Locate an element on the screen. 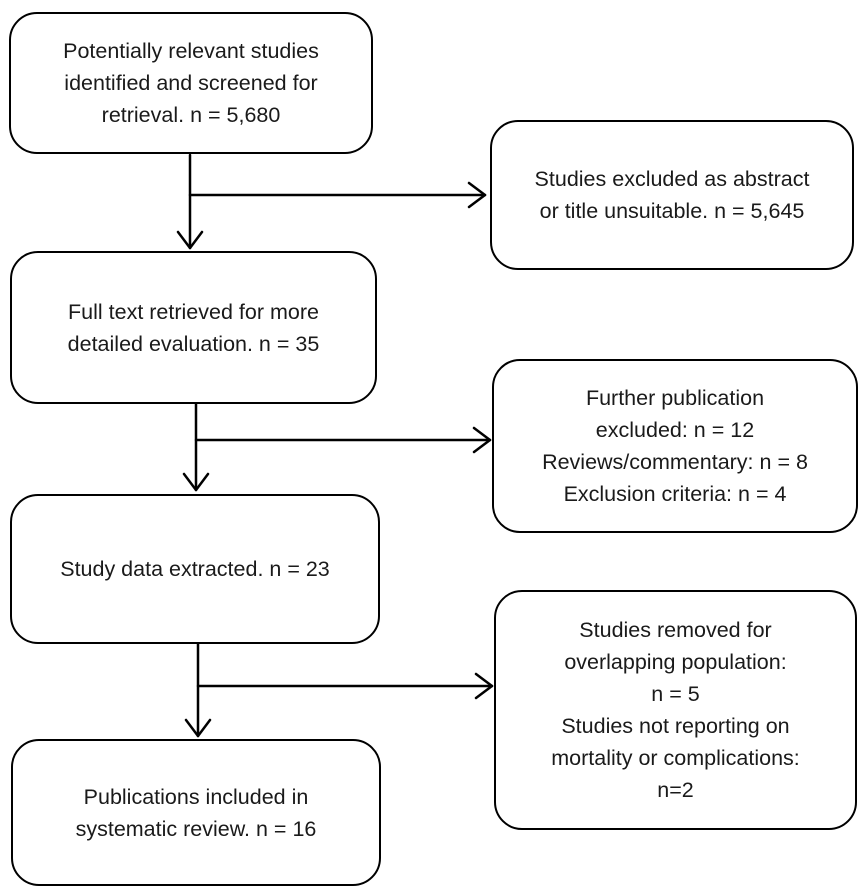 This screenshot has width=858, height=888. data-extracted-box: Study data extracted. n = 23 is located at coordinates (195, 569).